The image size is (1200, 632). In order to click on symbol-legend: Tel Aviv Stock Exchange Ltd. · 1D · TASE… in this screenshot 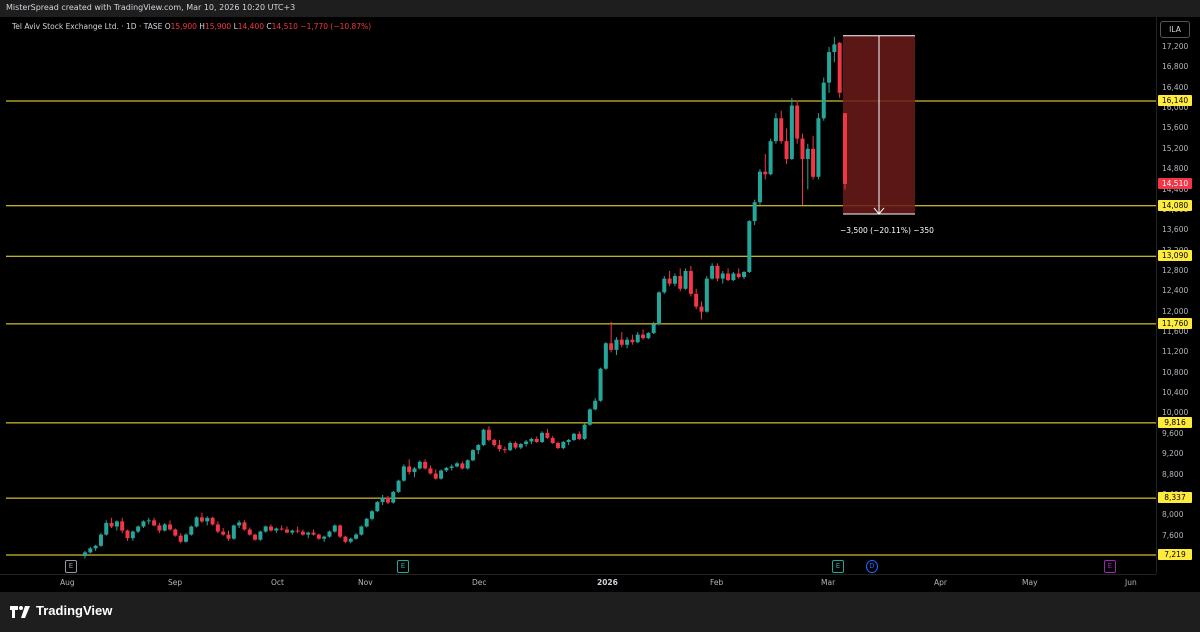, I will do `click(192, 26)`.